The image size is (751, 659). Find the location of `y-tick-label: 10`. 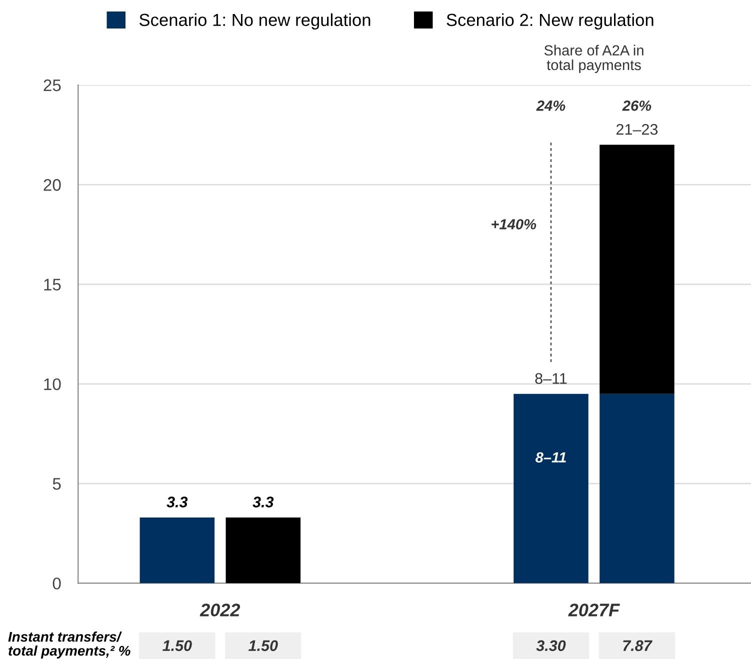

y-tick-label: 10 is located at coordinates (52, 384).